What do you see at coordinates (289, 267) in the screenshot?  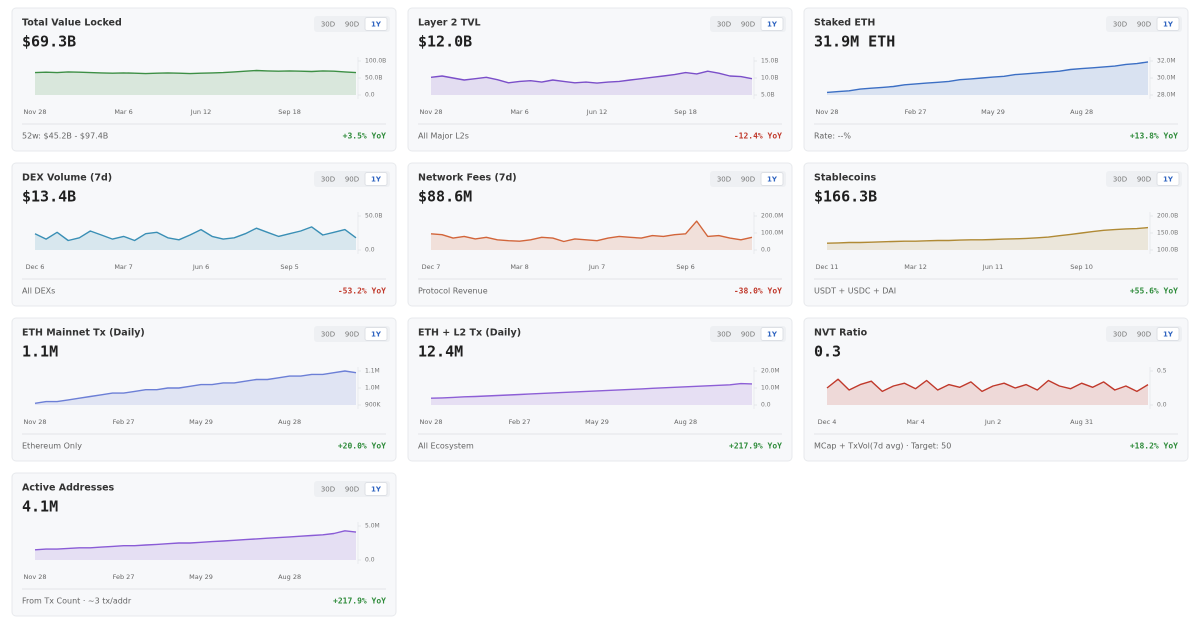 I see `x-tick-label: Sep 5` at bounding box center [289, 267].